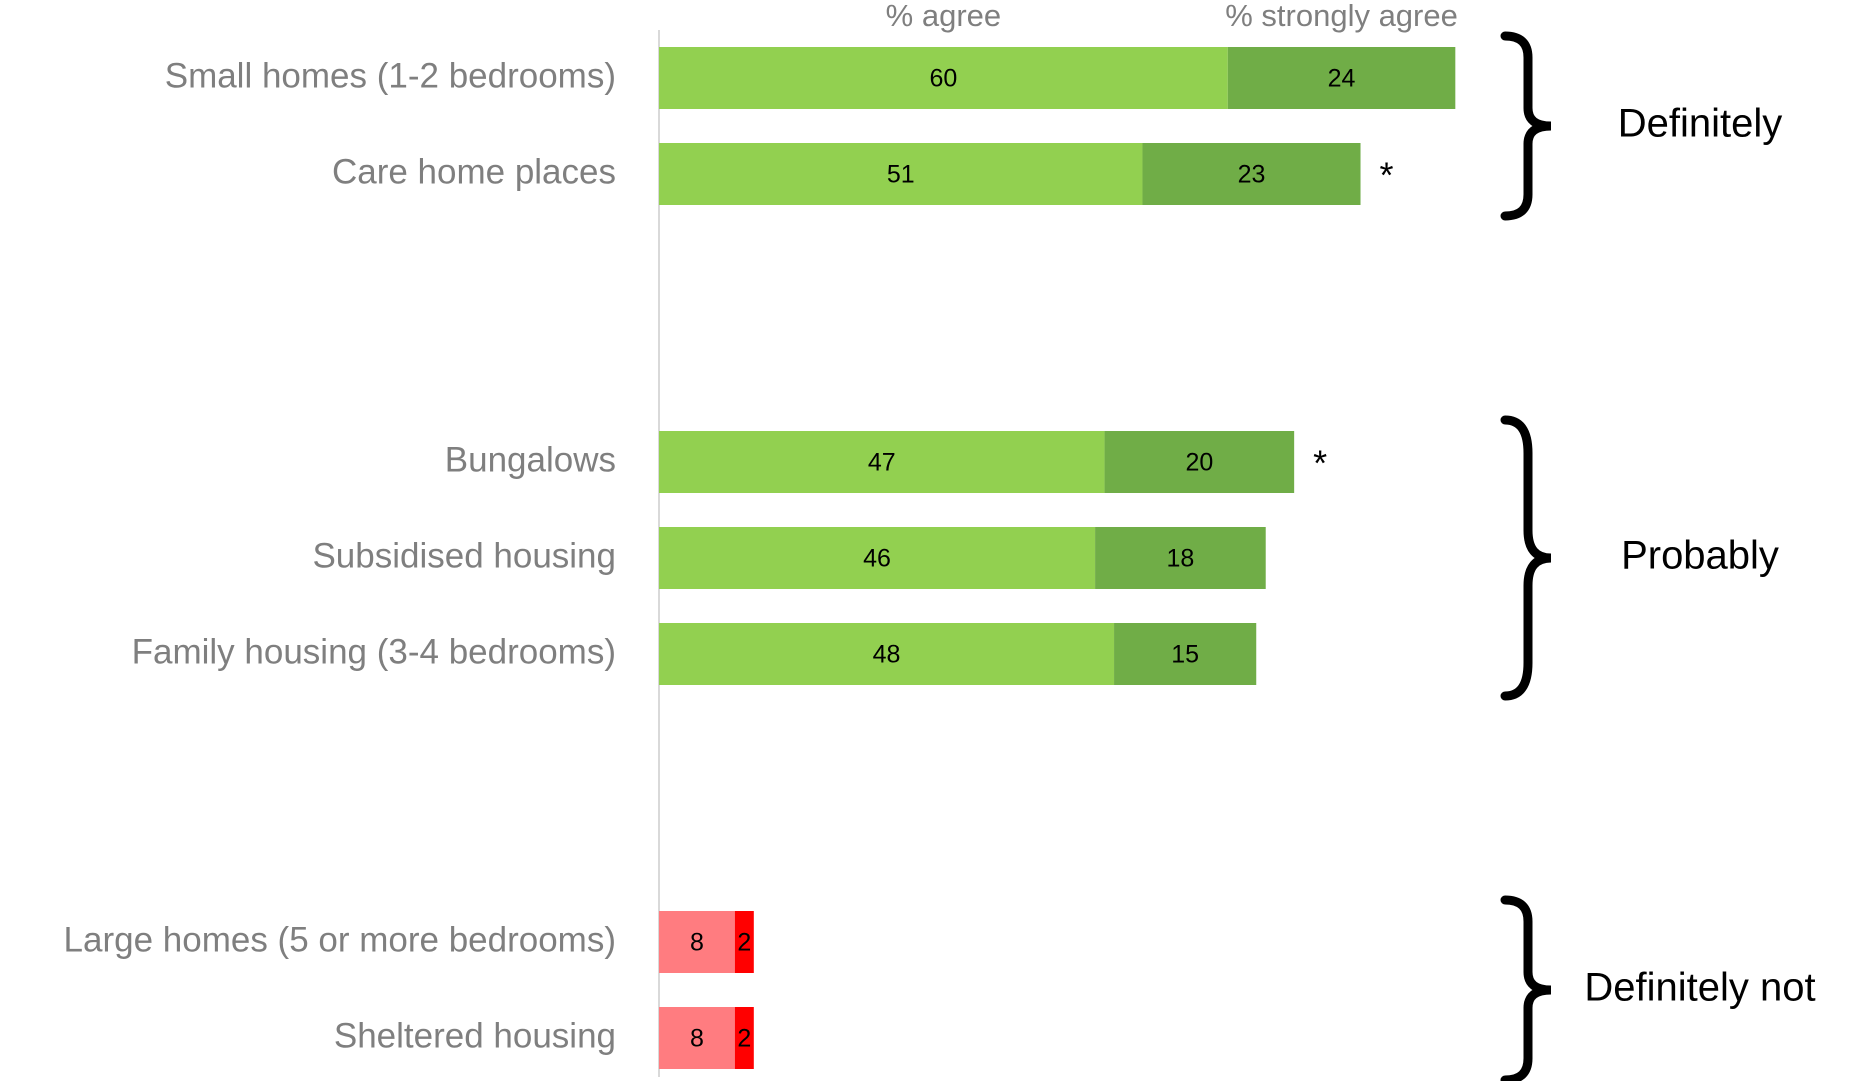 The image size is (1858, 1081). I want to click on value-label: 23, so click(1252, 175).